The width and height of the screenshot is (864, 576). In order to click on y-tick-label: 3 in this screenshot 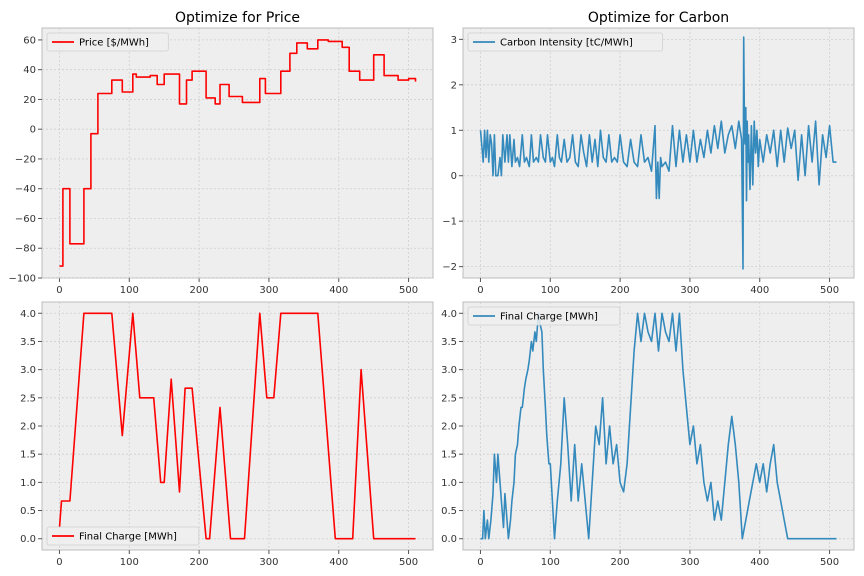, I will do `click(454, 40)`.